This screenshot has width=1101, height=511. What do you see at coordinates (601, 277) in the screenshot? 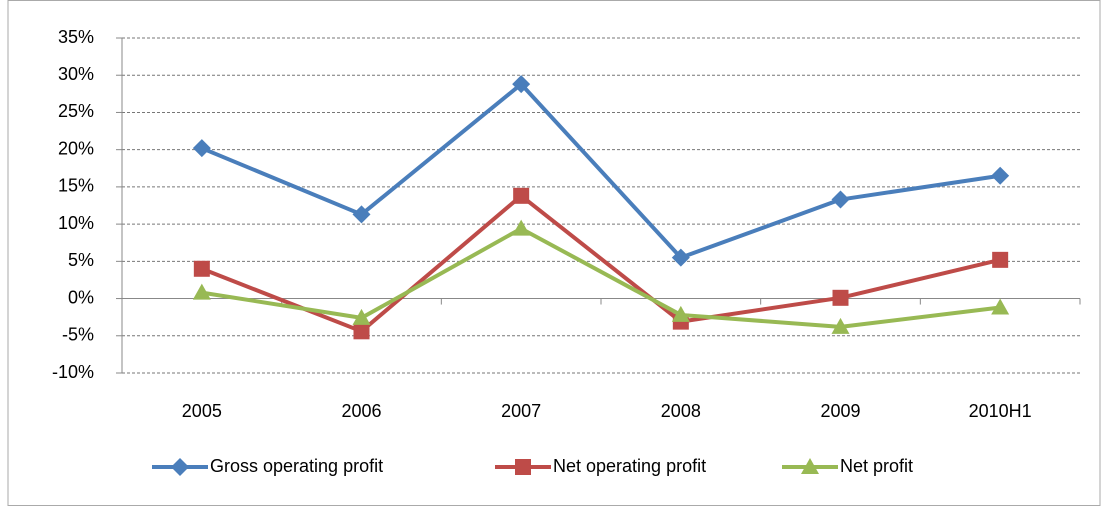
I see `series-line` at bounding box center [601, 277].